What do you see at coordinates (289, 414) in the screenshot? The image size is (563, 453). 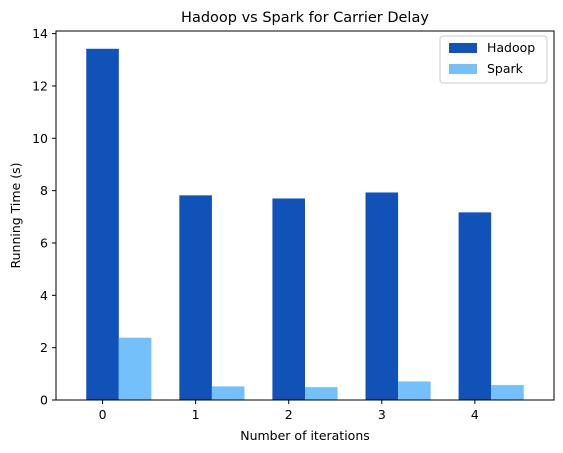 I see `x-tick-label-2: 2` at bounding box center [289, 414].